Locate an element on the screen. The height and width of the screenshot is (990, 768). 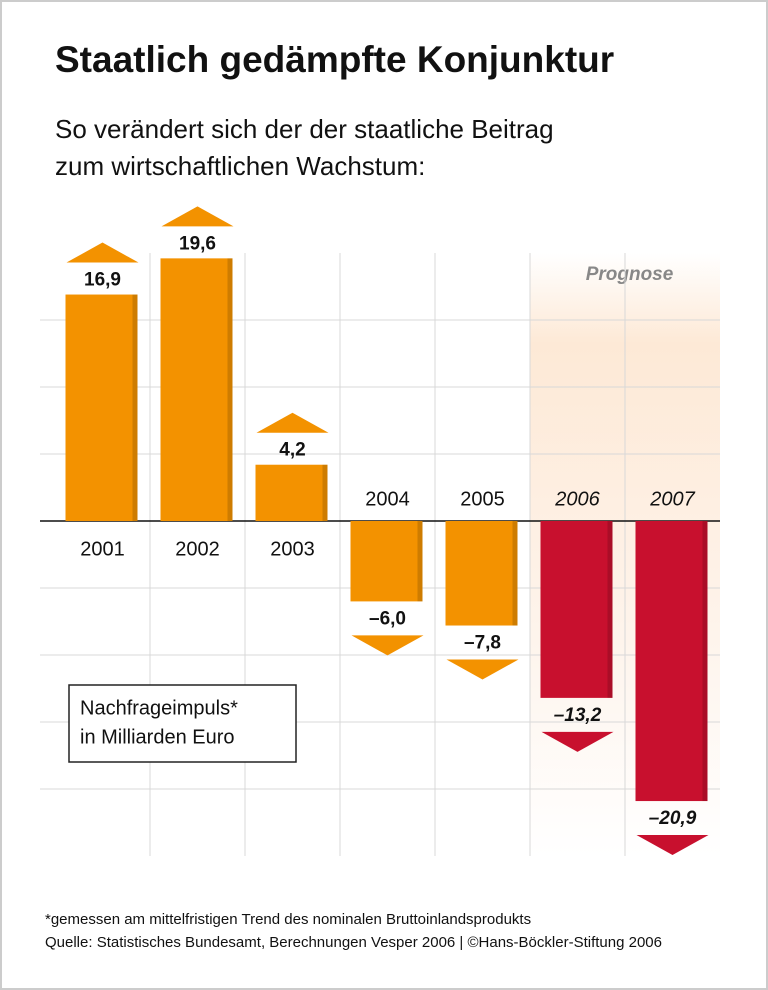
value-label: –20,9 is located at coordinates (673, 818).